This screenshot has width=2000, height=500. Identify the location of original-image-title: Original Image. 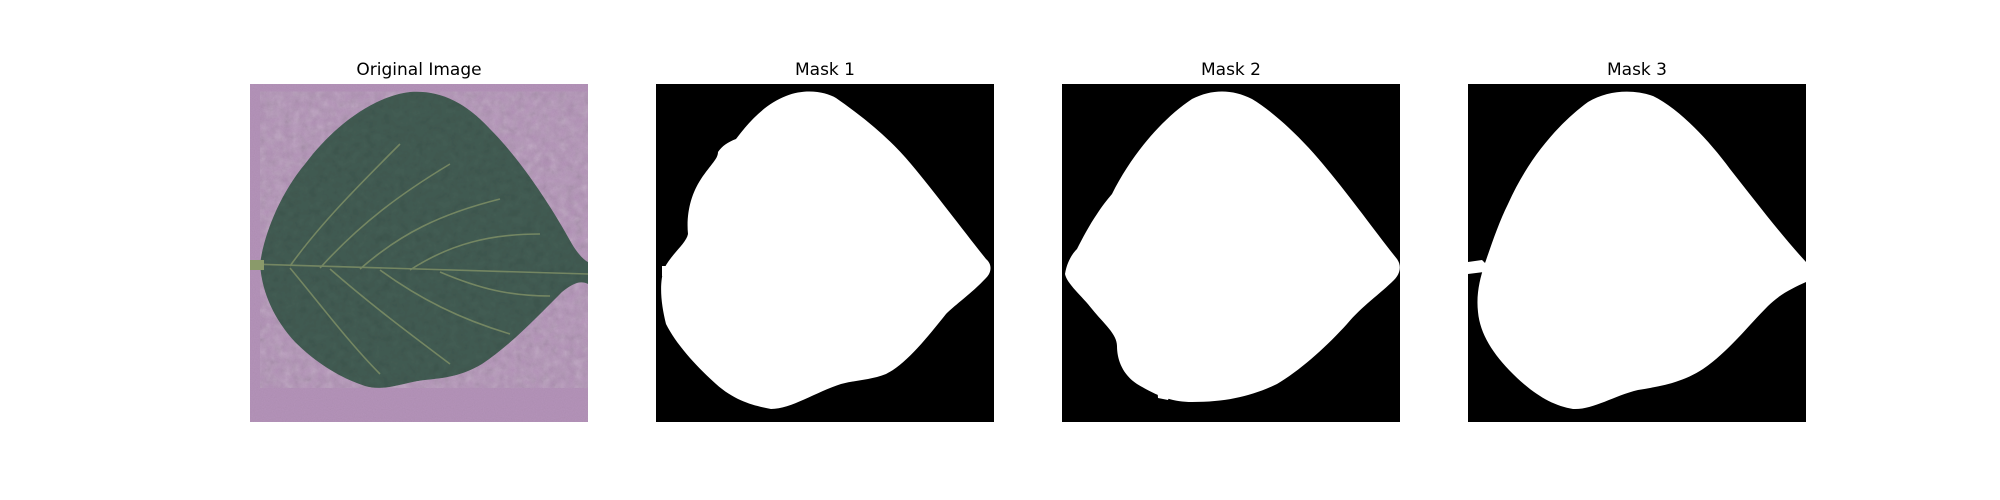
(419, 70).